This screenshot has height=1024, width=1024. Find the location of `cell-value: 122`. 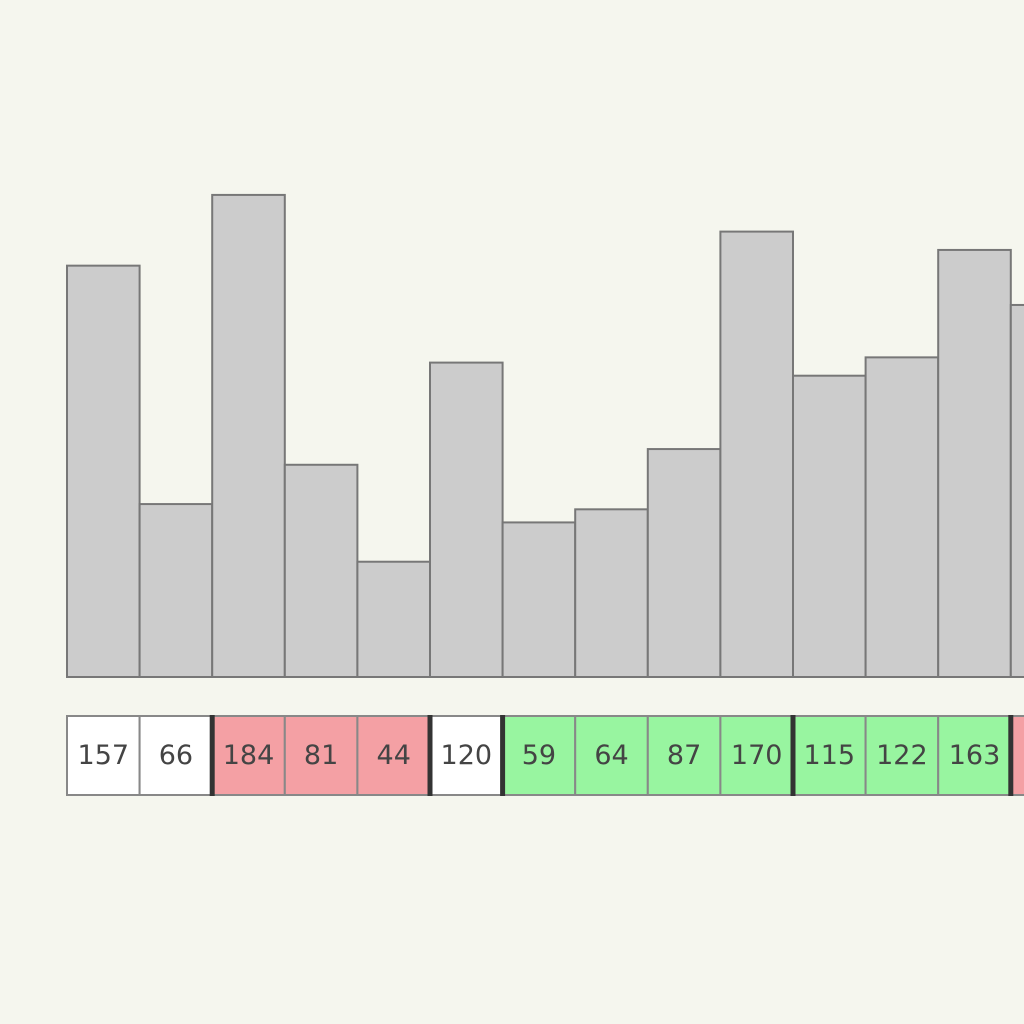

cell-value: 122 is located at coordinates (902, 755).